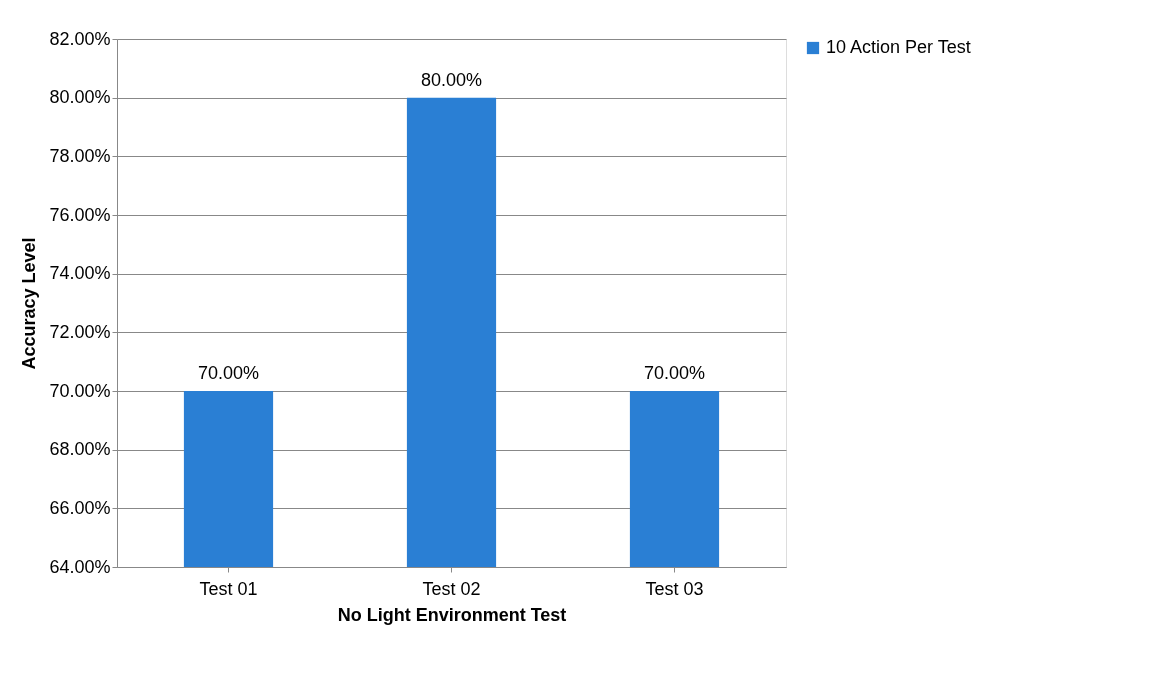 This screenshot has height=680, width=1155. I want to click on x-tick-label: Test 02, so click(451, 588).